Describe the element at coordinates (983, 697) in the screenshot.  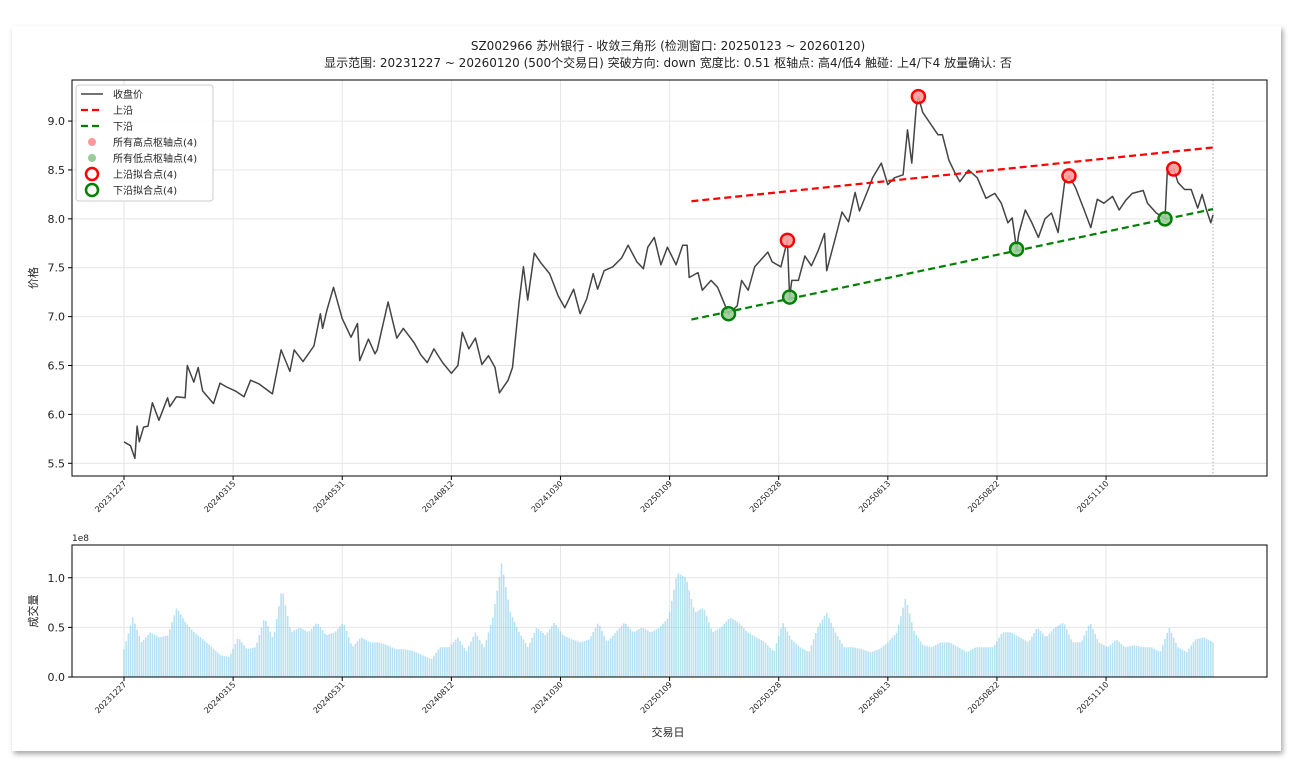
I see `volume-x-tick-label: 20250822` at that location.